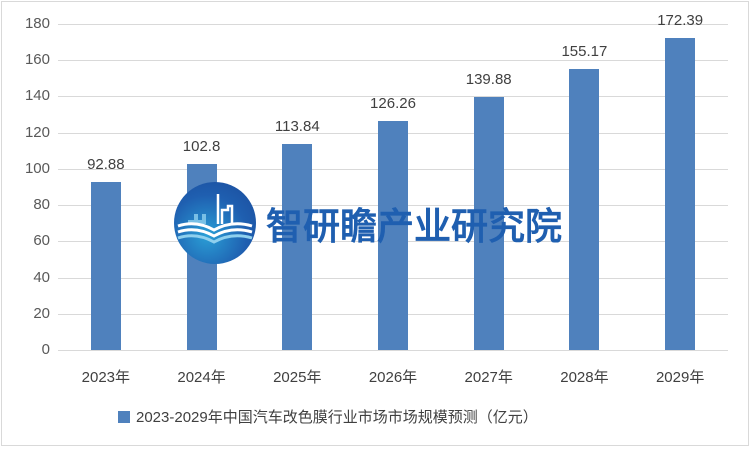  Describe the element at coordinates (106, 164) in the screenshot. I see `value-label: 92.88` at that location.